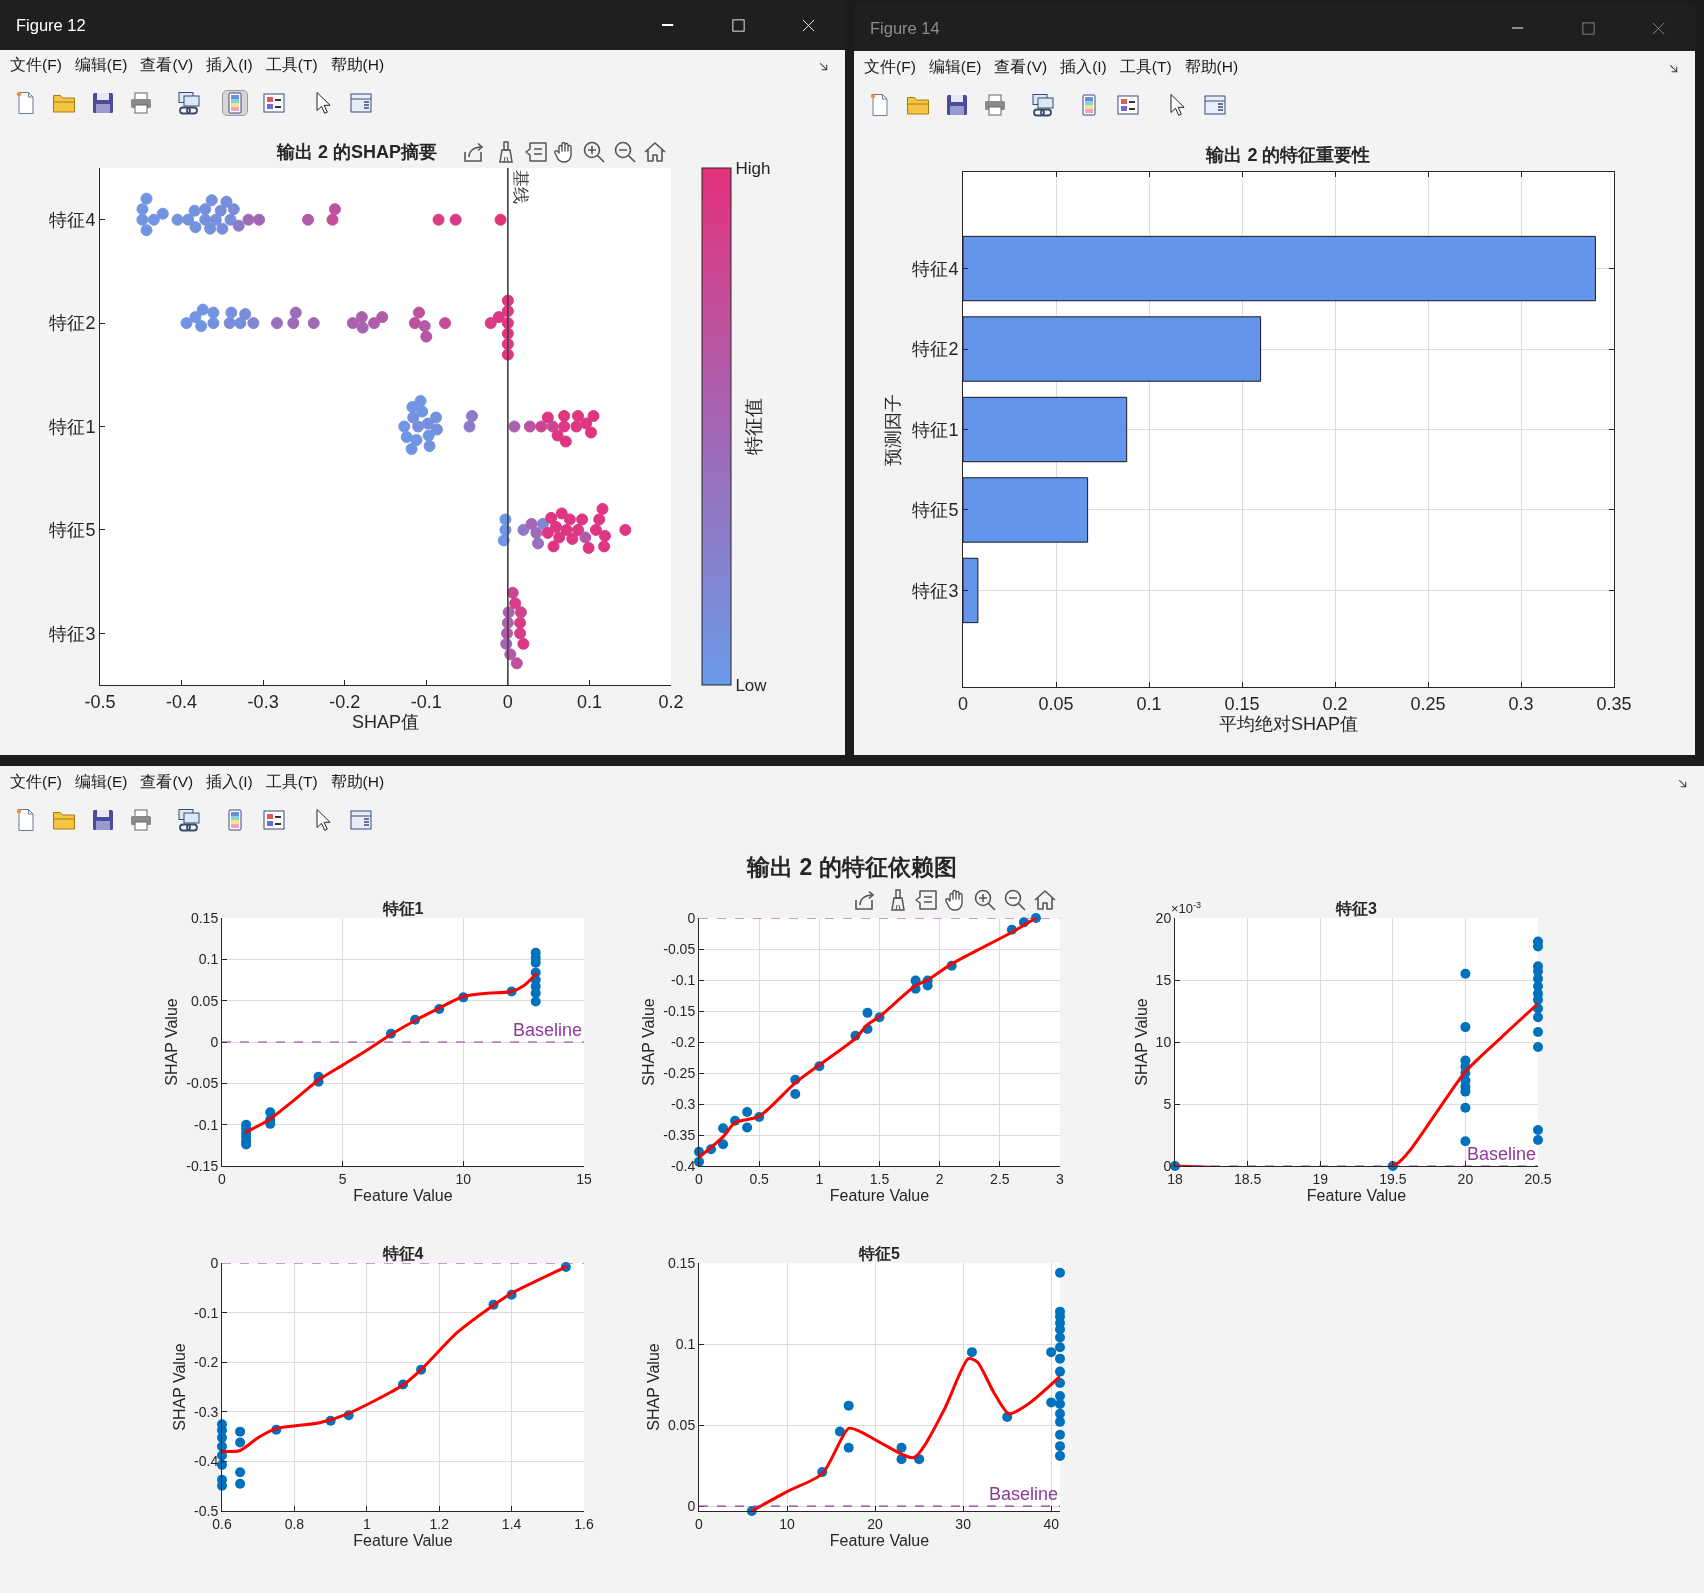 The height and width of the screenshot is (1593, 1704). Describe the element at coordinates (263, 701) in the screenshot. I see `x-tick-label: -0.3` at that location.